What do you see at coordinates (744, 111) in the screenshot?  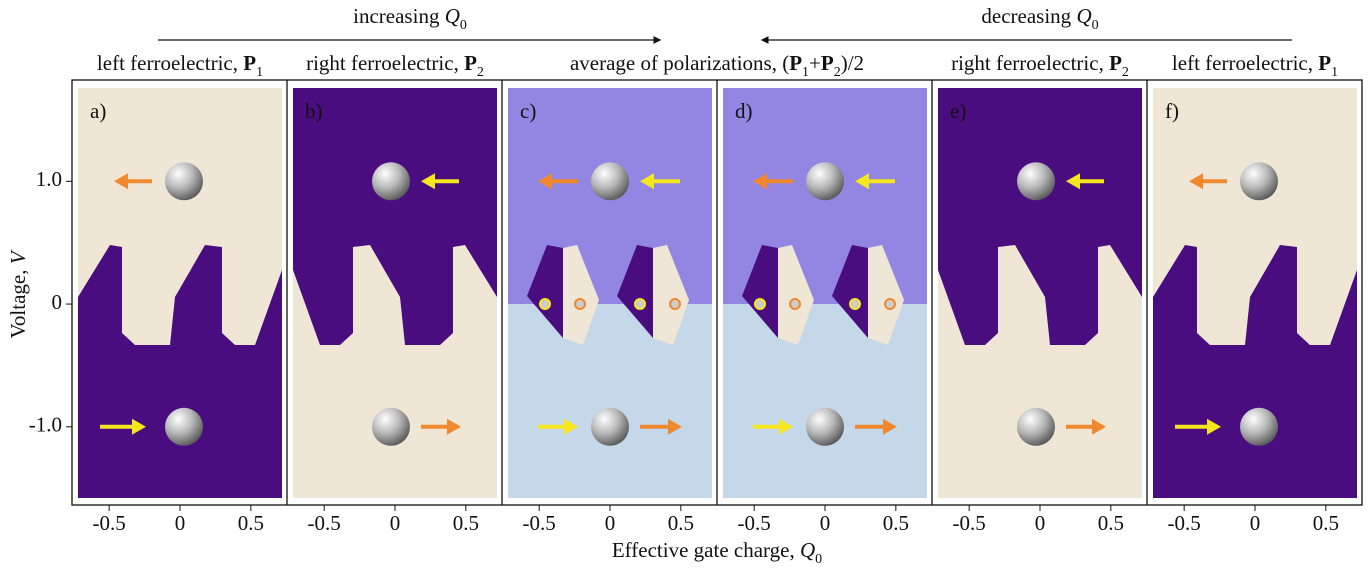 I see `panel-label: d)` at bounding box center [744, 111].